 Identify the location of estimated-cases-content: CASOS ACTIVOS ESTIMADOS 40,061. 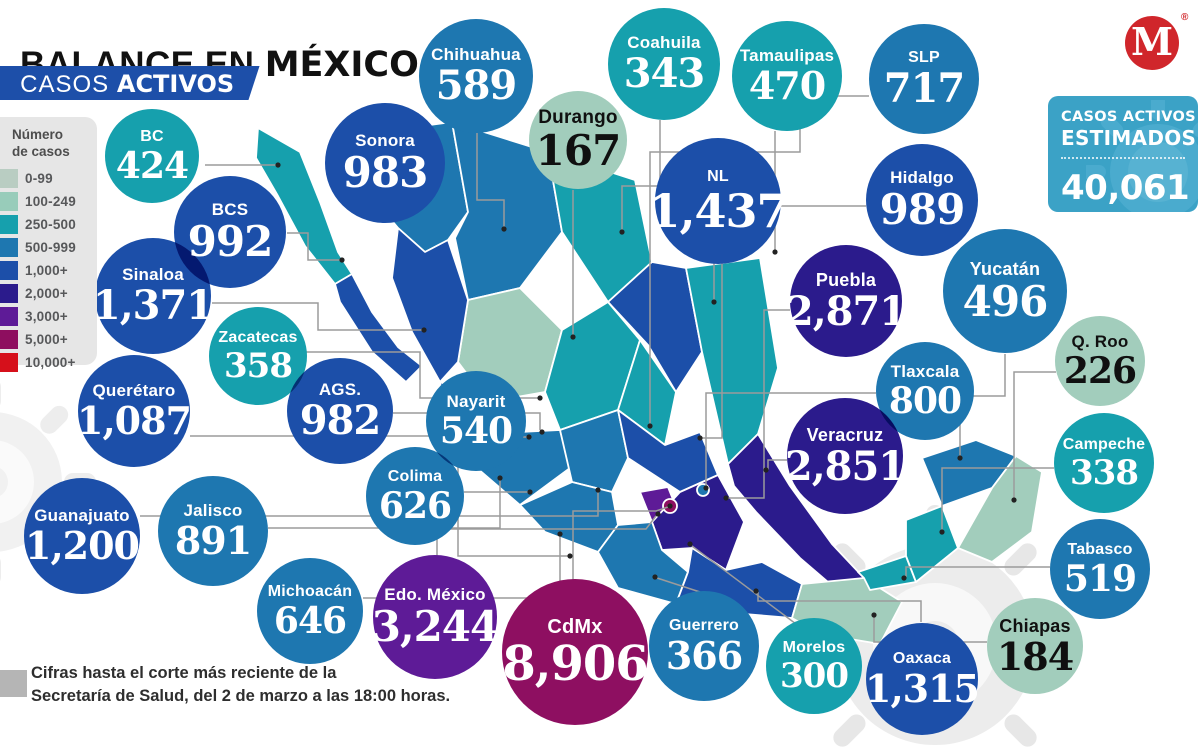
(1123, 152).